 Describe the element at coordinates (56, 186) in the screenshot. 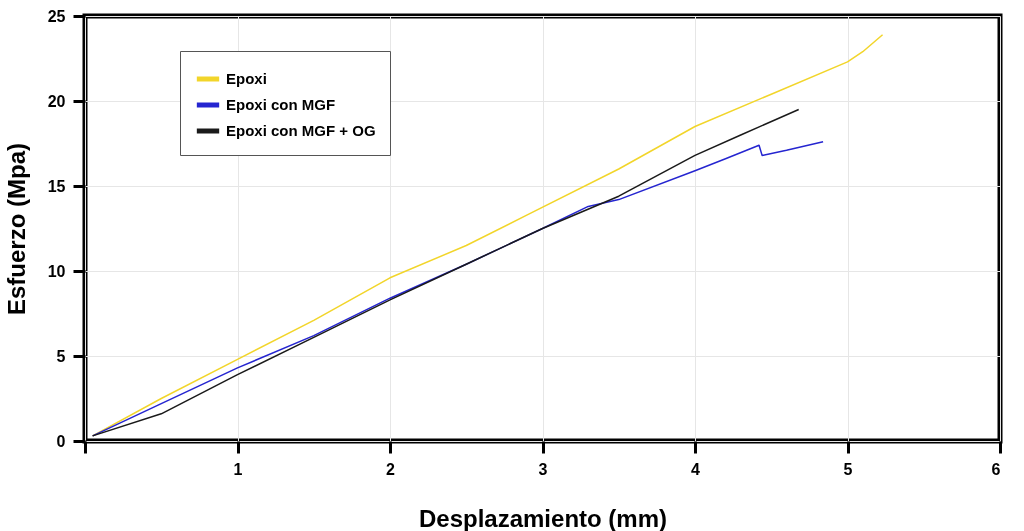

I see `y-tick-label: 15` at that location.